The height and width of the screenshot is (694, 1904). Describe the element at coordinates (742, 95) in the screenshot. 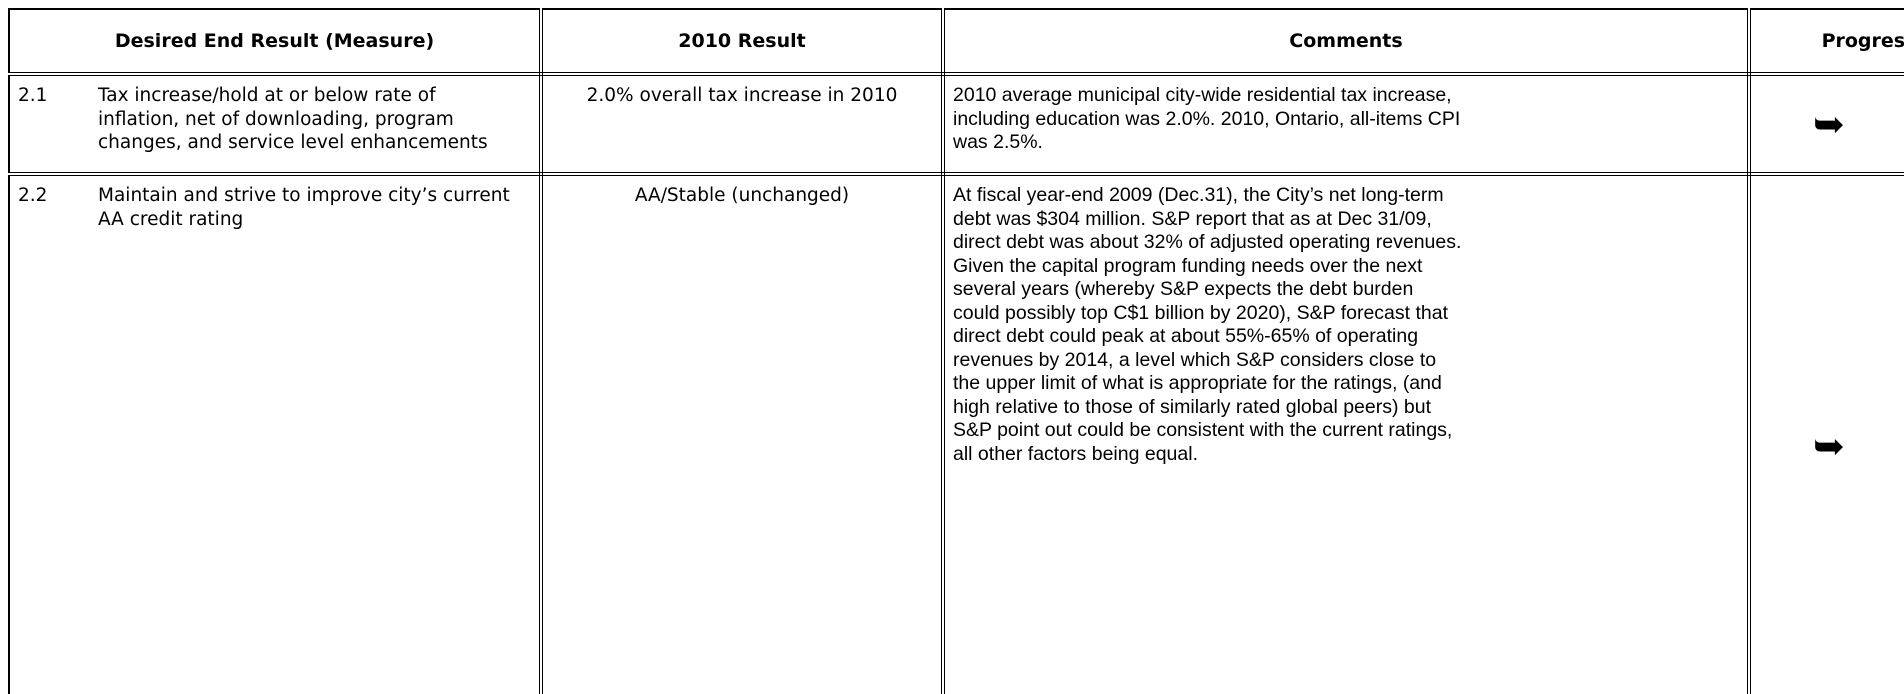

I see `result-text: 2.0% overall tax increase in 2010` at that location.